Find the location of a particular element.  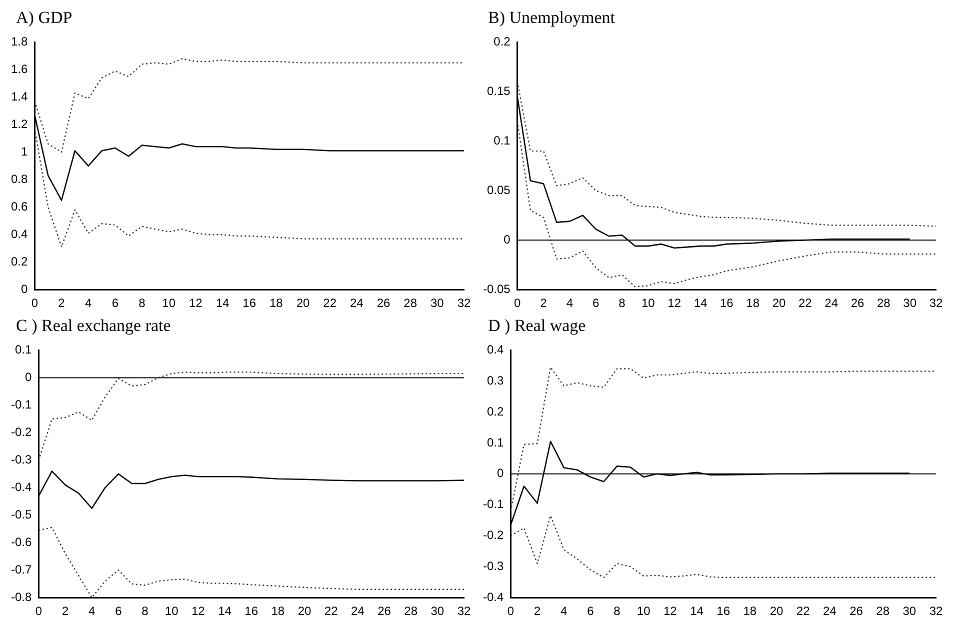

y-tick-label: -0.8 is located at coordinates (21, 597).